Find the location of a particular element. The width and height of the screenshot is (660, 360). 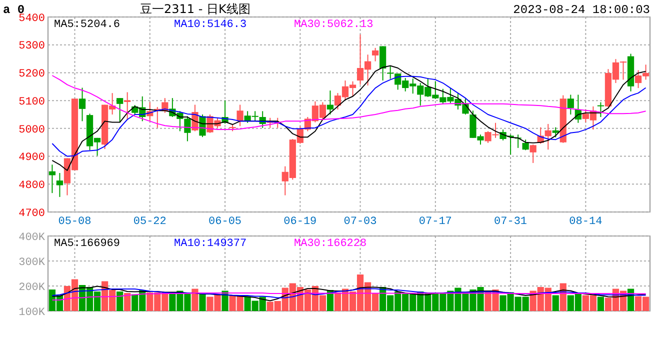

text: MA5:5204.6 is located at coordinates (87, 25).